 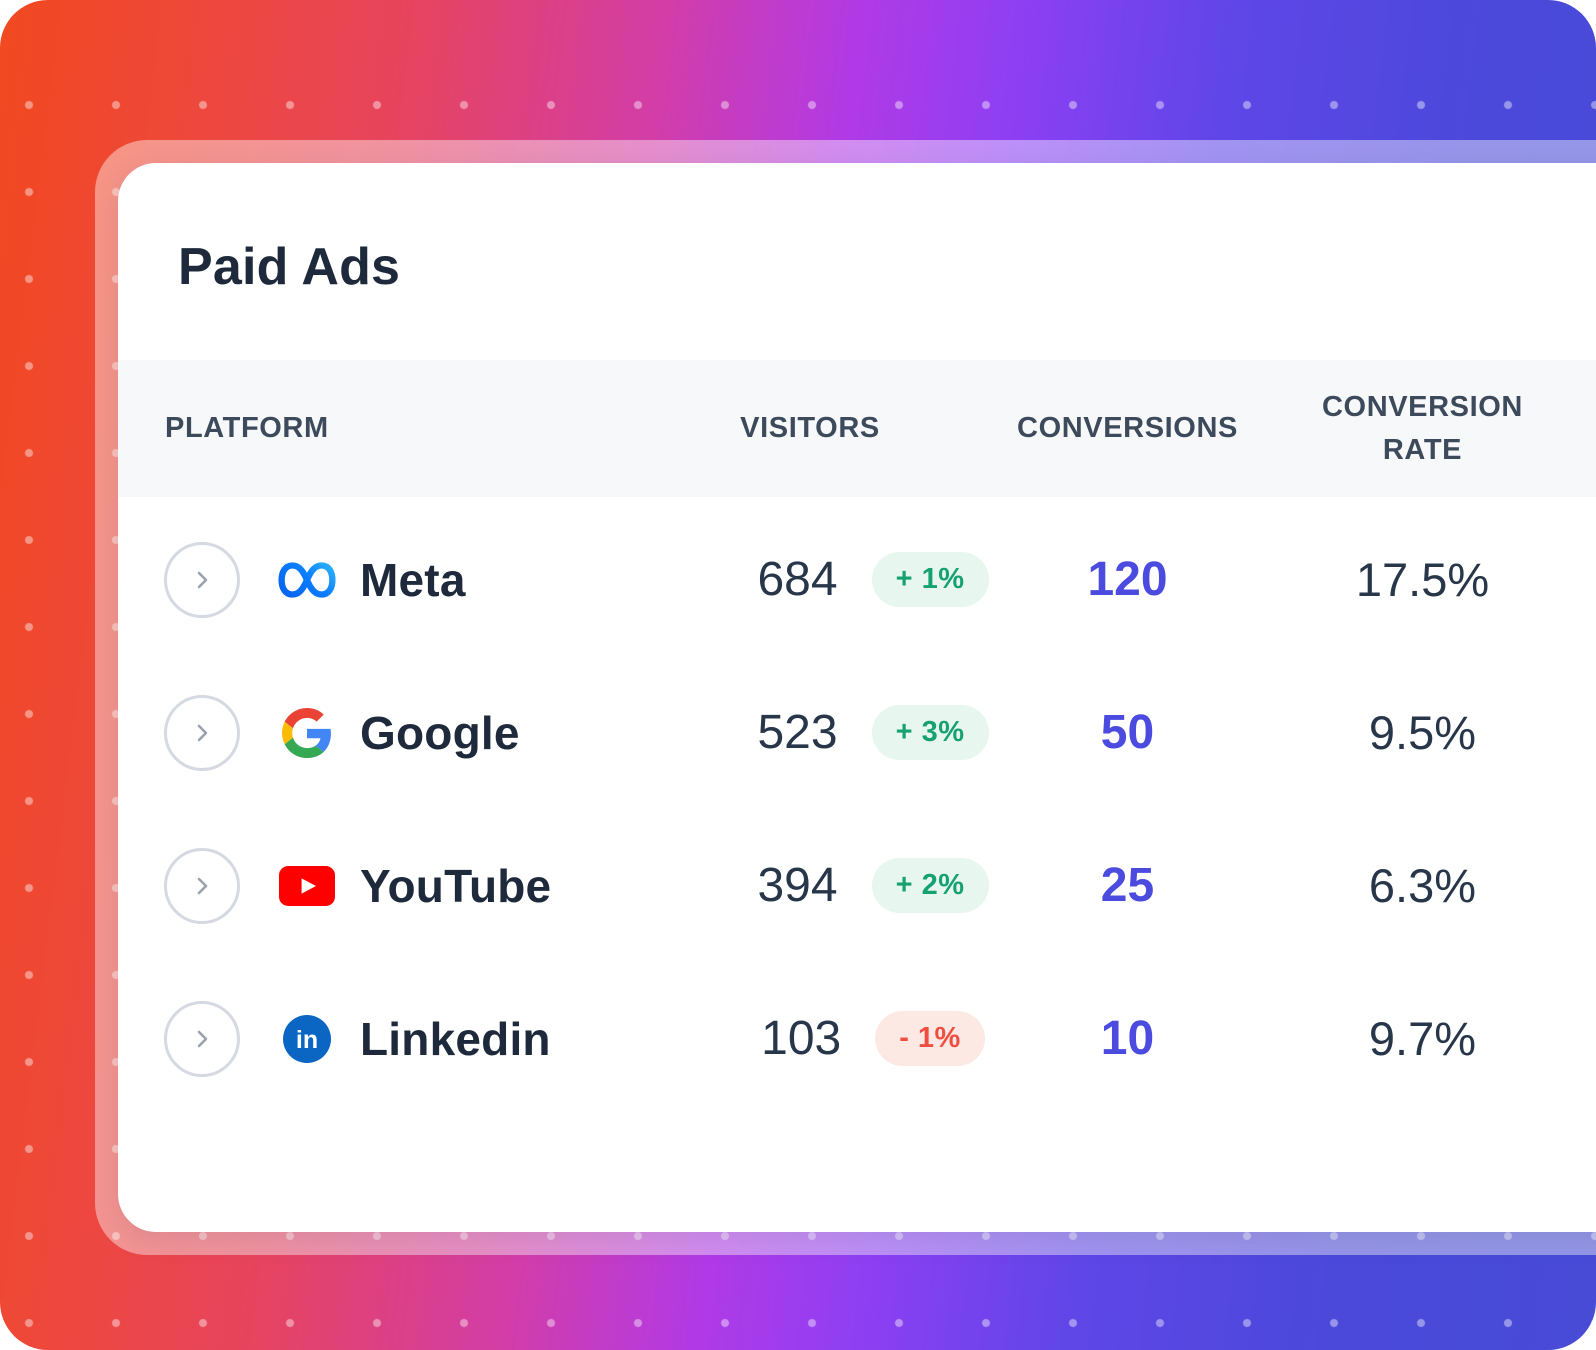 I want to click on table-row-linkedin: in Linkedin 103 - 1% 10 9.7%, so click(x=857, y=1038).